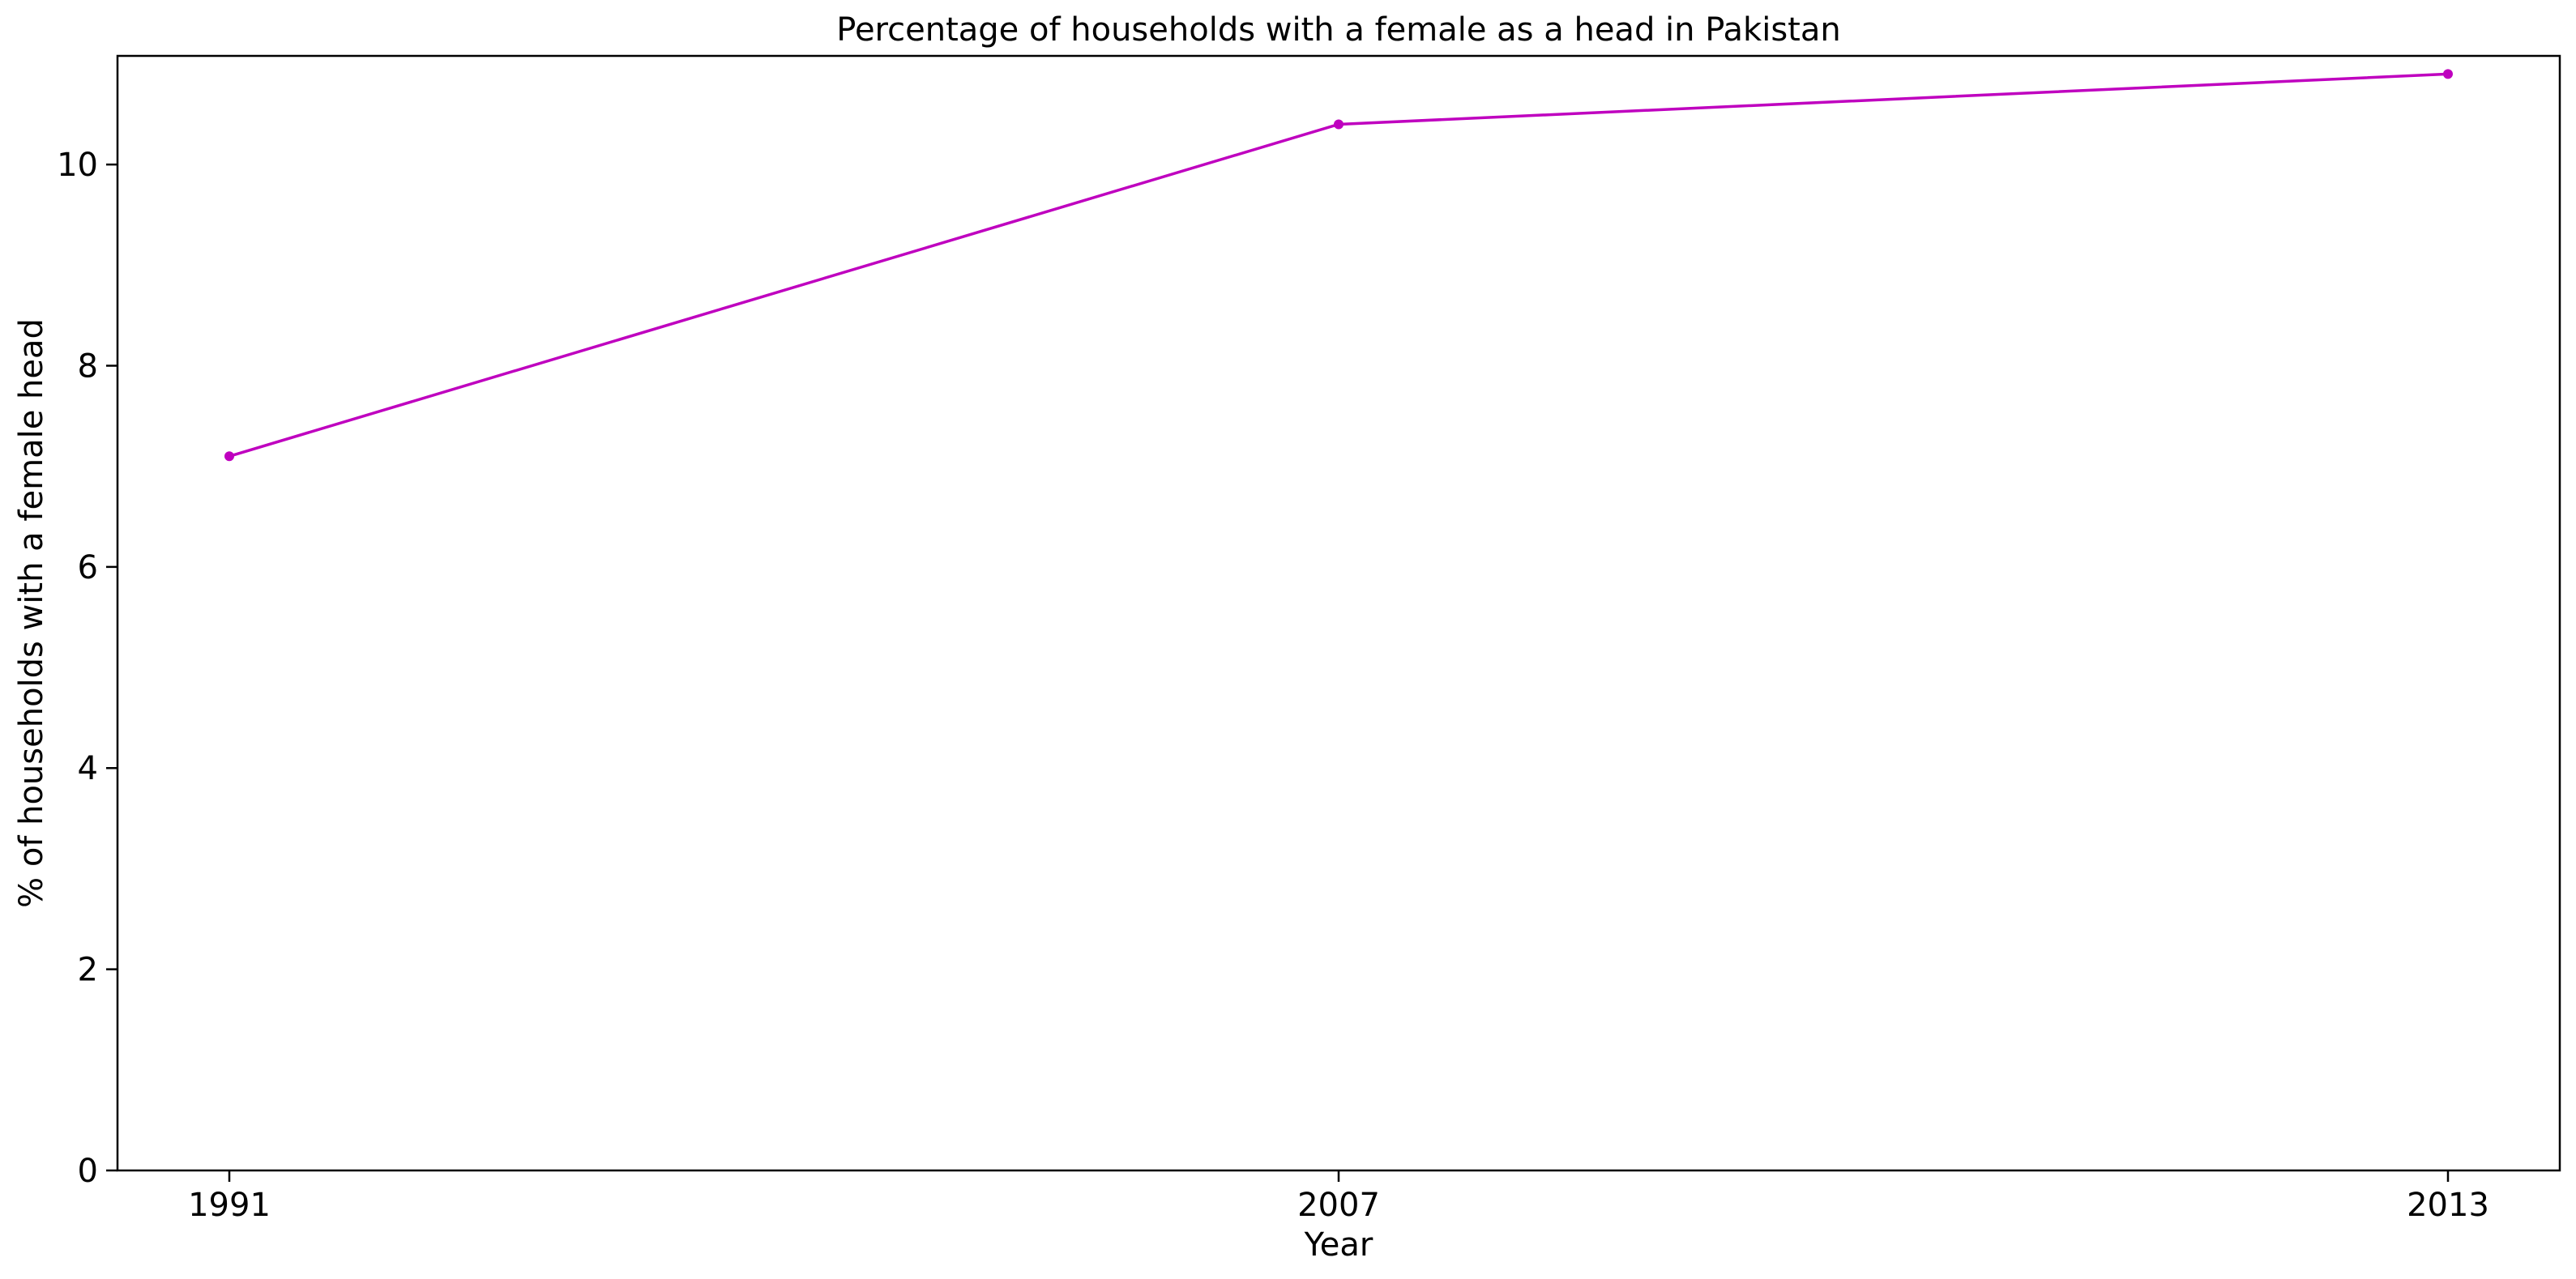  I want to click on x-tick-label: 2013, so click(2448, 1205).